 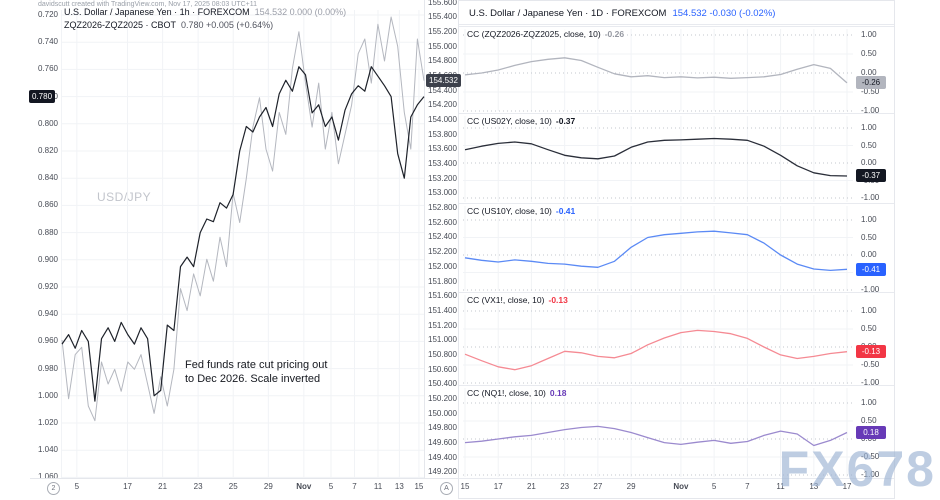 What do you see at coordinates (47, 395) in the screenshot?
I see `spread-axis-tick: 1.000` at bounding box center [47, 395].